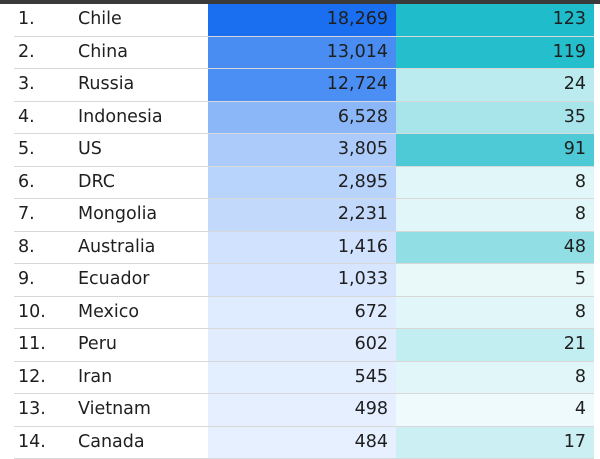 This screenshot has height=459, width=600. I want to click on value-2-cell: 48, so click(495, 247).